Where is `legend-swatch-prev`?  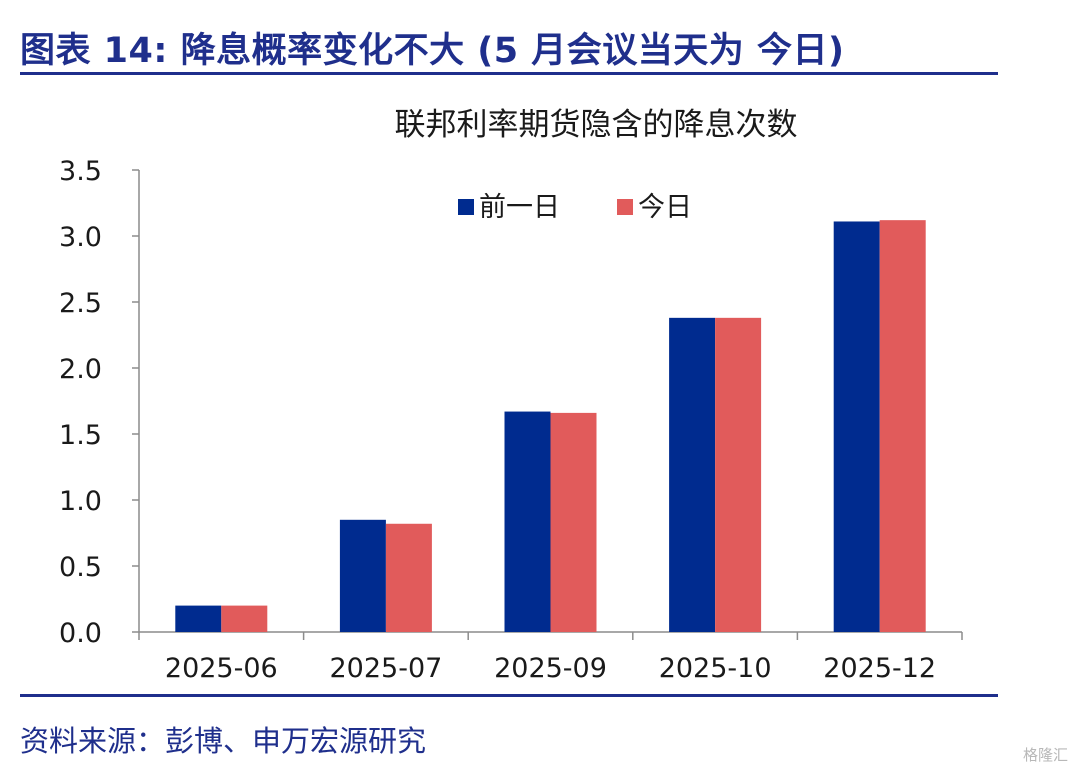
legend-swatch-prev is located at coordinates (466, 207).